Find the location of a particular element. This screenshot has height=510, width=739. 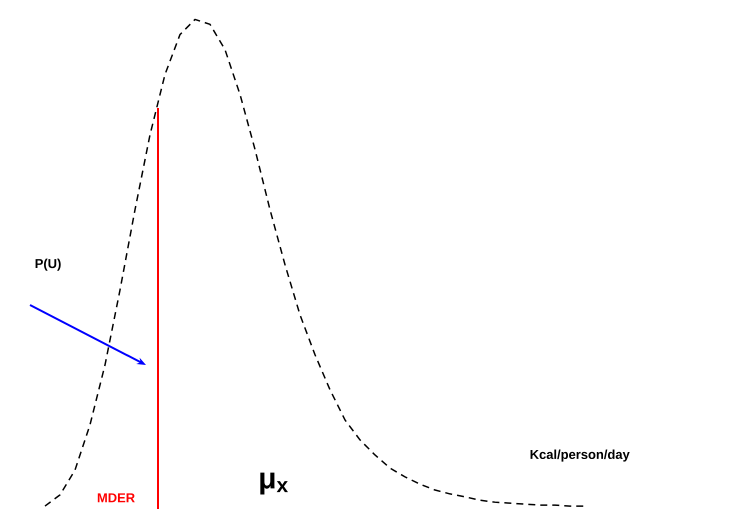

annotation: MDER is located at coordinates (116, 497).